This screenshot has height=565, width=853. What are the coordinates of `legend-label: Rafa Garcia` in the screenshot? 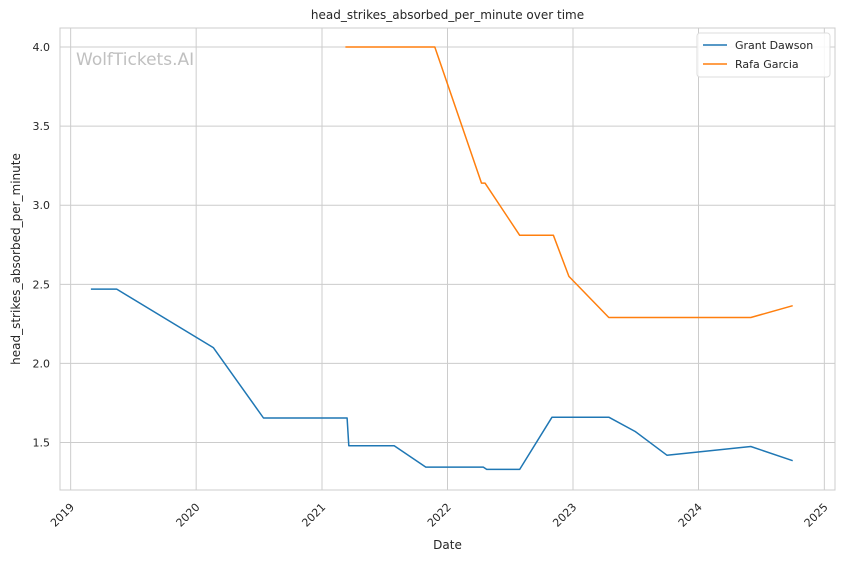 It's located at (767, 64).